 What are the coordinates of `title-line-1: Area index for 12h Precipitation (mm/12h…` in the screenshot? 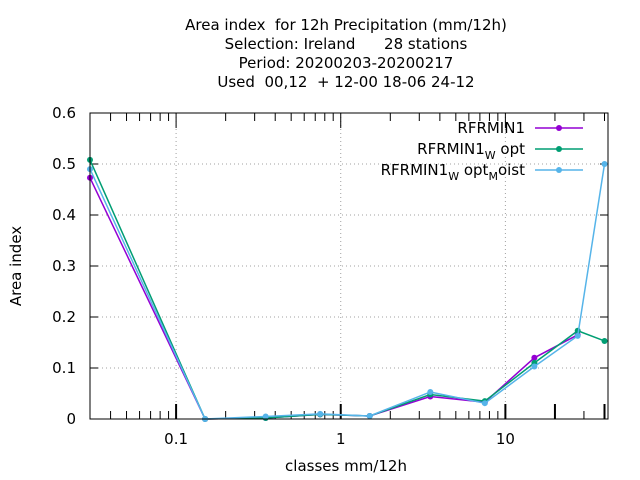 It's located at (346, 25).